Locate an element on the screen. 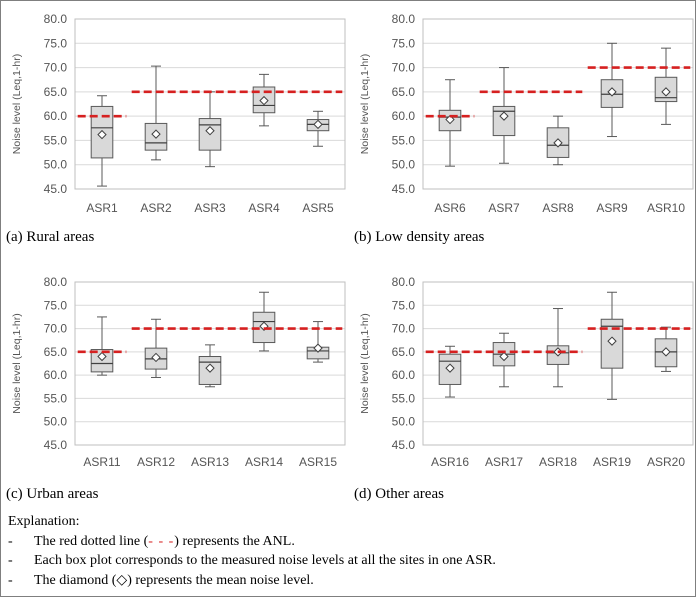 The image size is (696, 597). caption-rural: (a) Rural areas is located at coordinates (50, 237).